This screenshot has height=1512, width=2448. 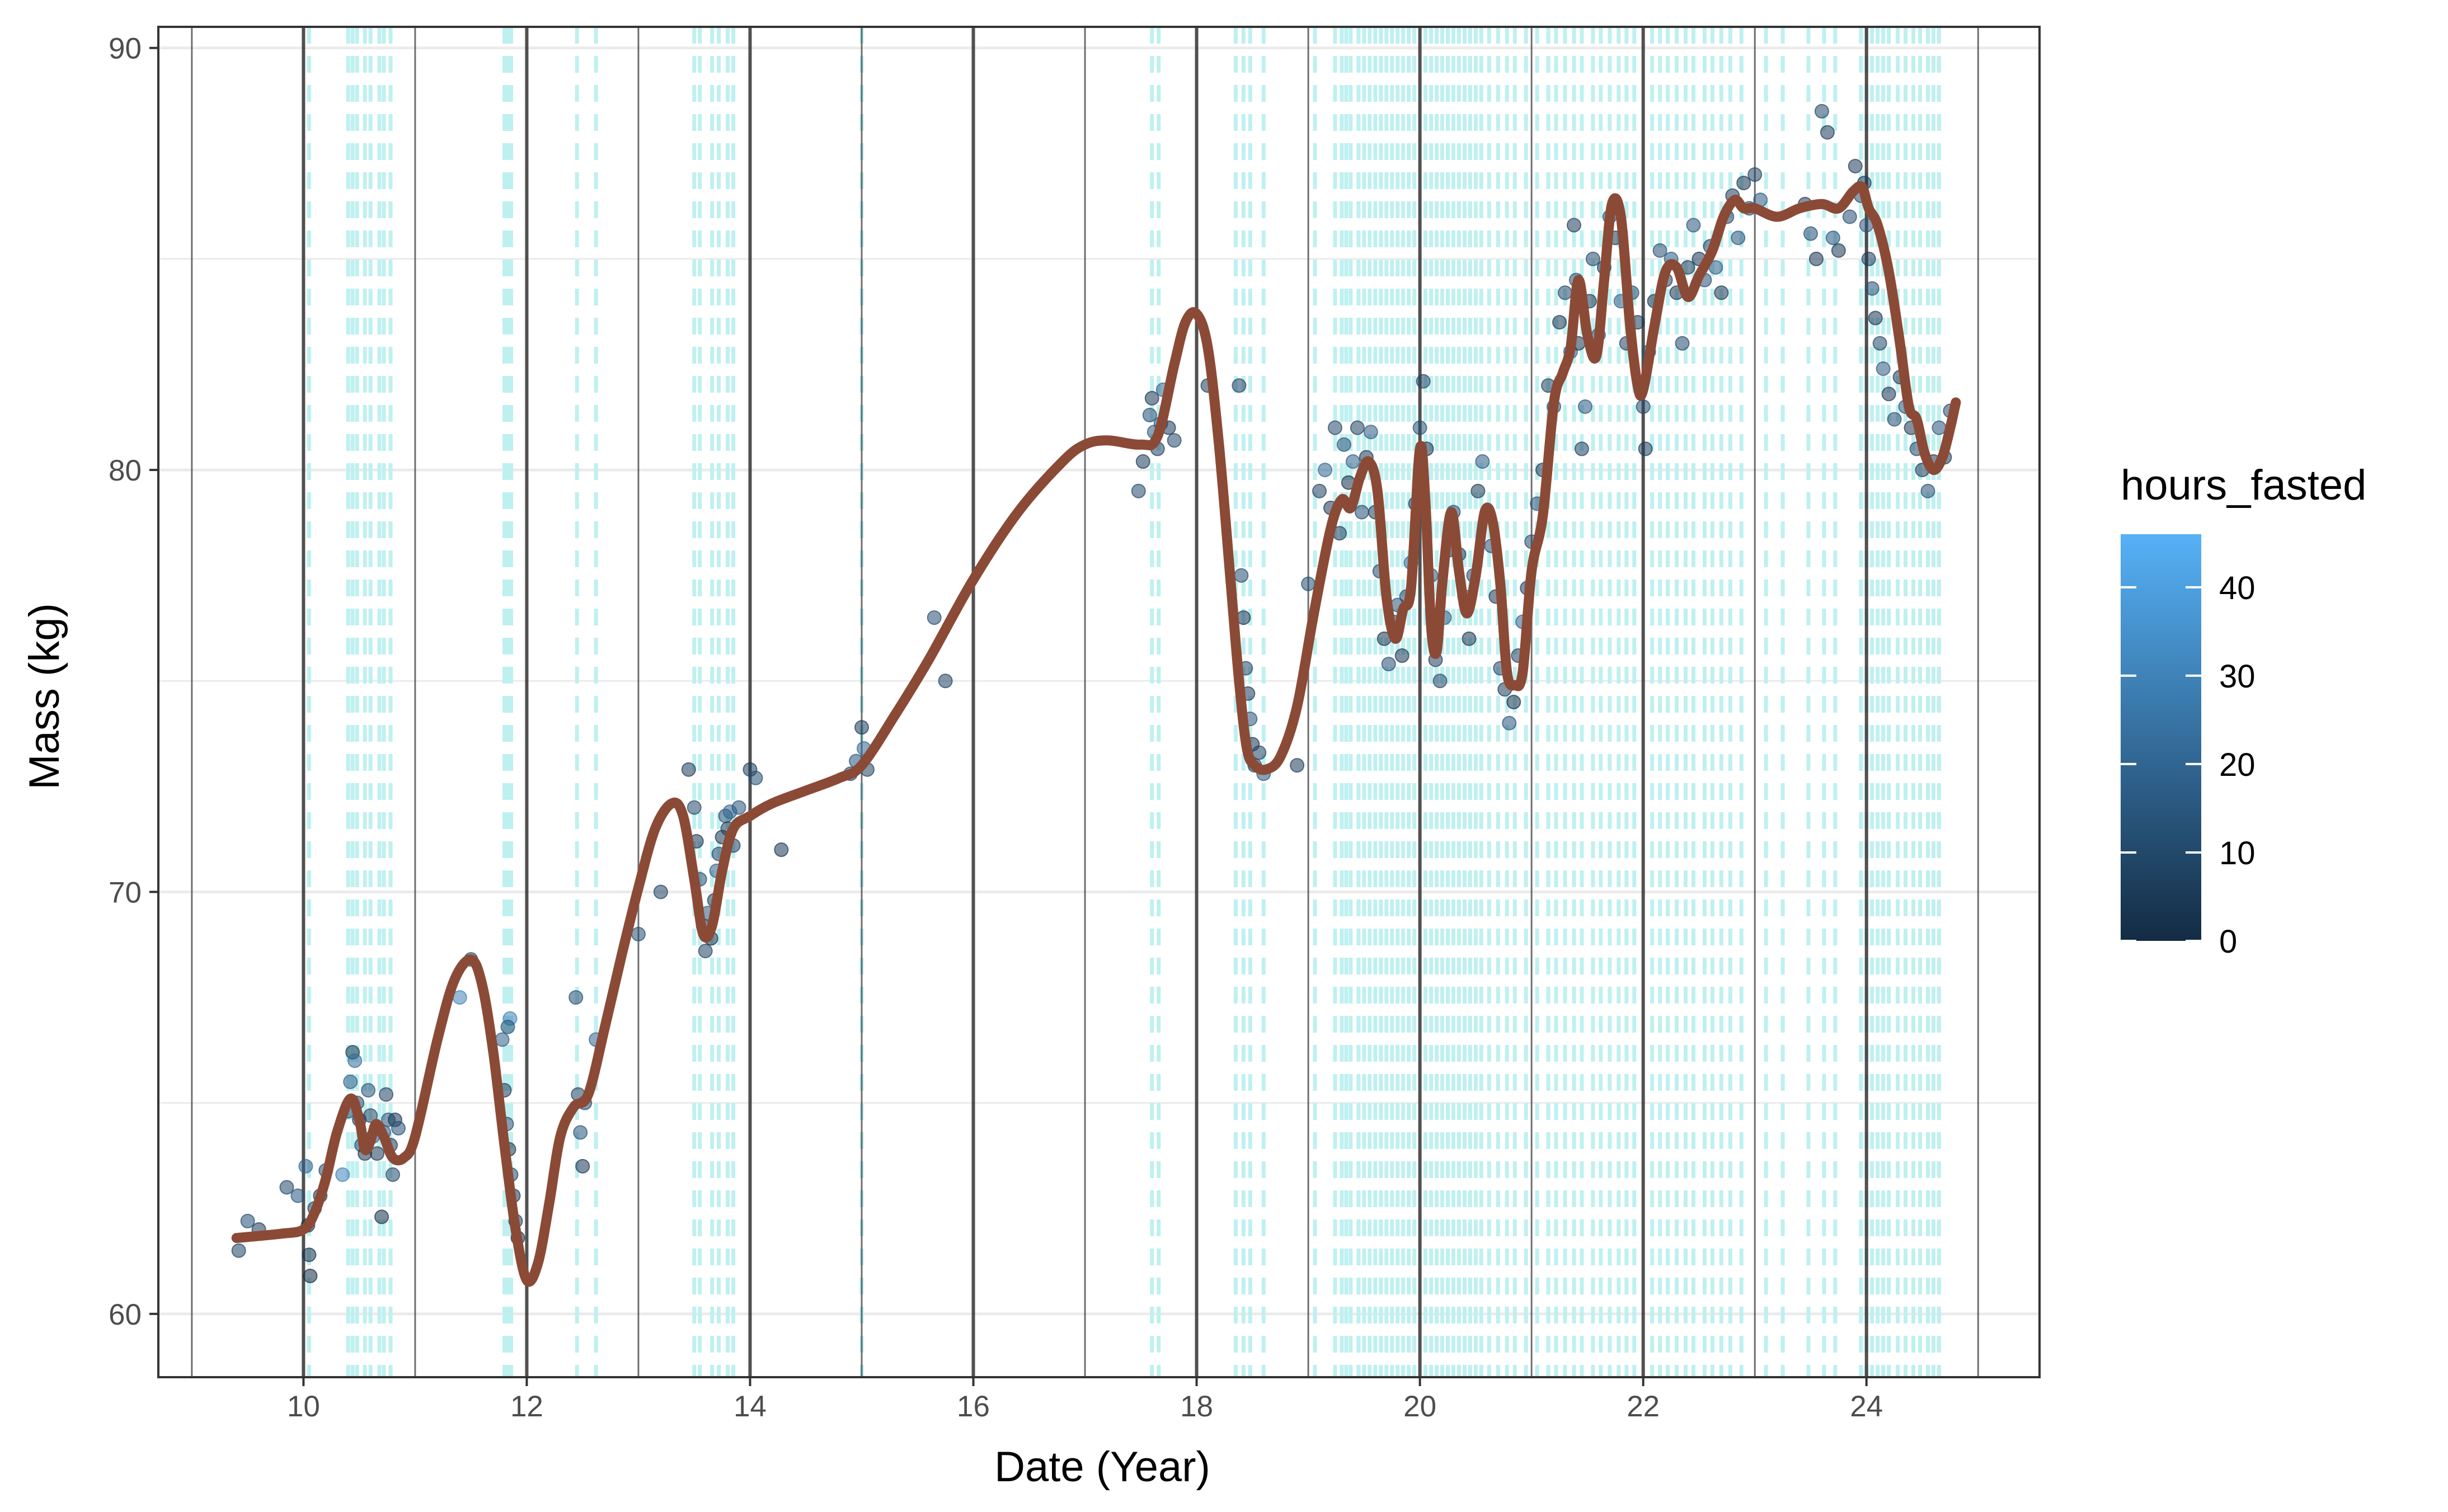 What do you see at coordinates (44, 697) in the screenshot?
I see `y-axis-title: Mass (kg)` at bounding box center [44, 697].